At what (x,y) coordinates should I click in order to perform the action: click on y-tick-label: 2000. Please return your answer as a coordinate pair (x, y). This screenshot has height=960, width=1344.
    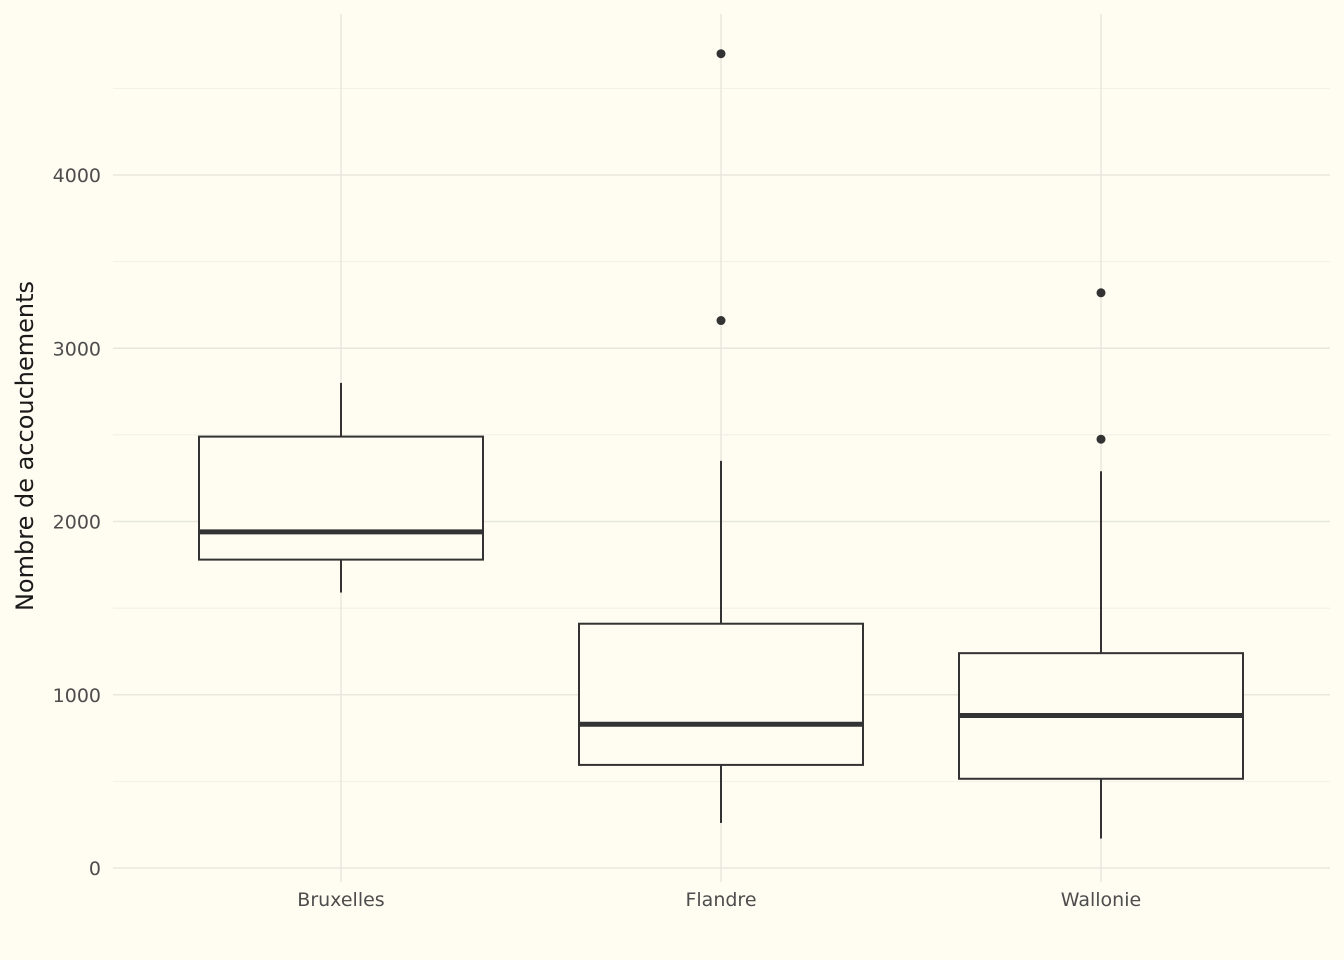
    Looking at the image, I should click on (77, 523).